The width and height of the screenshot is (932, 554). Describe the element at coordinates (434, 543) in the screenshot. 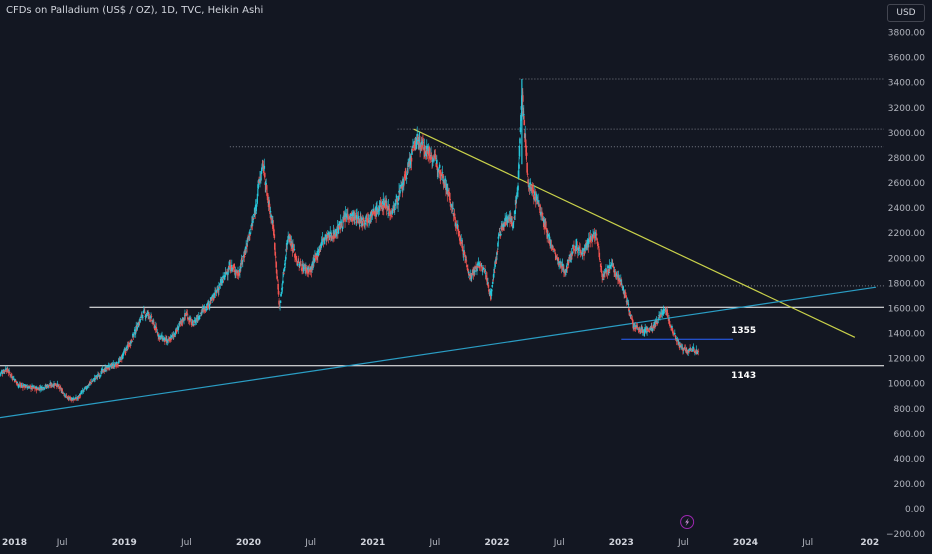

I see `time-tick-label: Jul` at that location.